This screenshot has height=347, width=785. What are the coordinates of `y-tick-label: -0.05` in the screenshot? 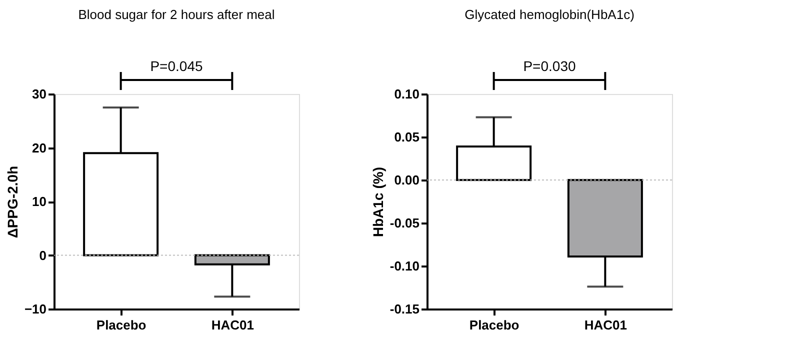 It's located at (405, 223).